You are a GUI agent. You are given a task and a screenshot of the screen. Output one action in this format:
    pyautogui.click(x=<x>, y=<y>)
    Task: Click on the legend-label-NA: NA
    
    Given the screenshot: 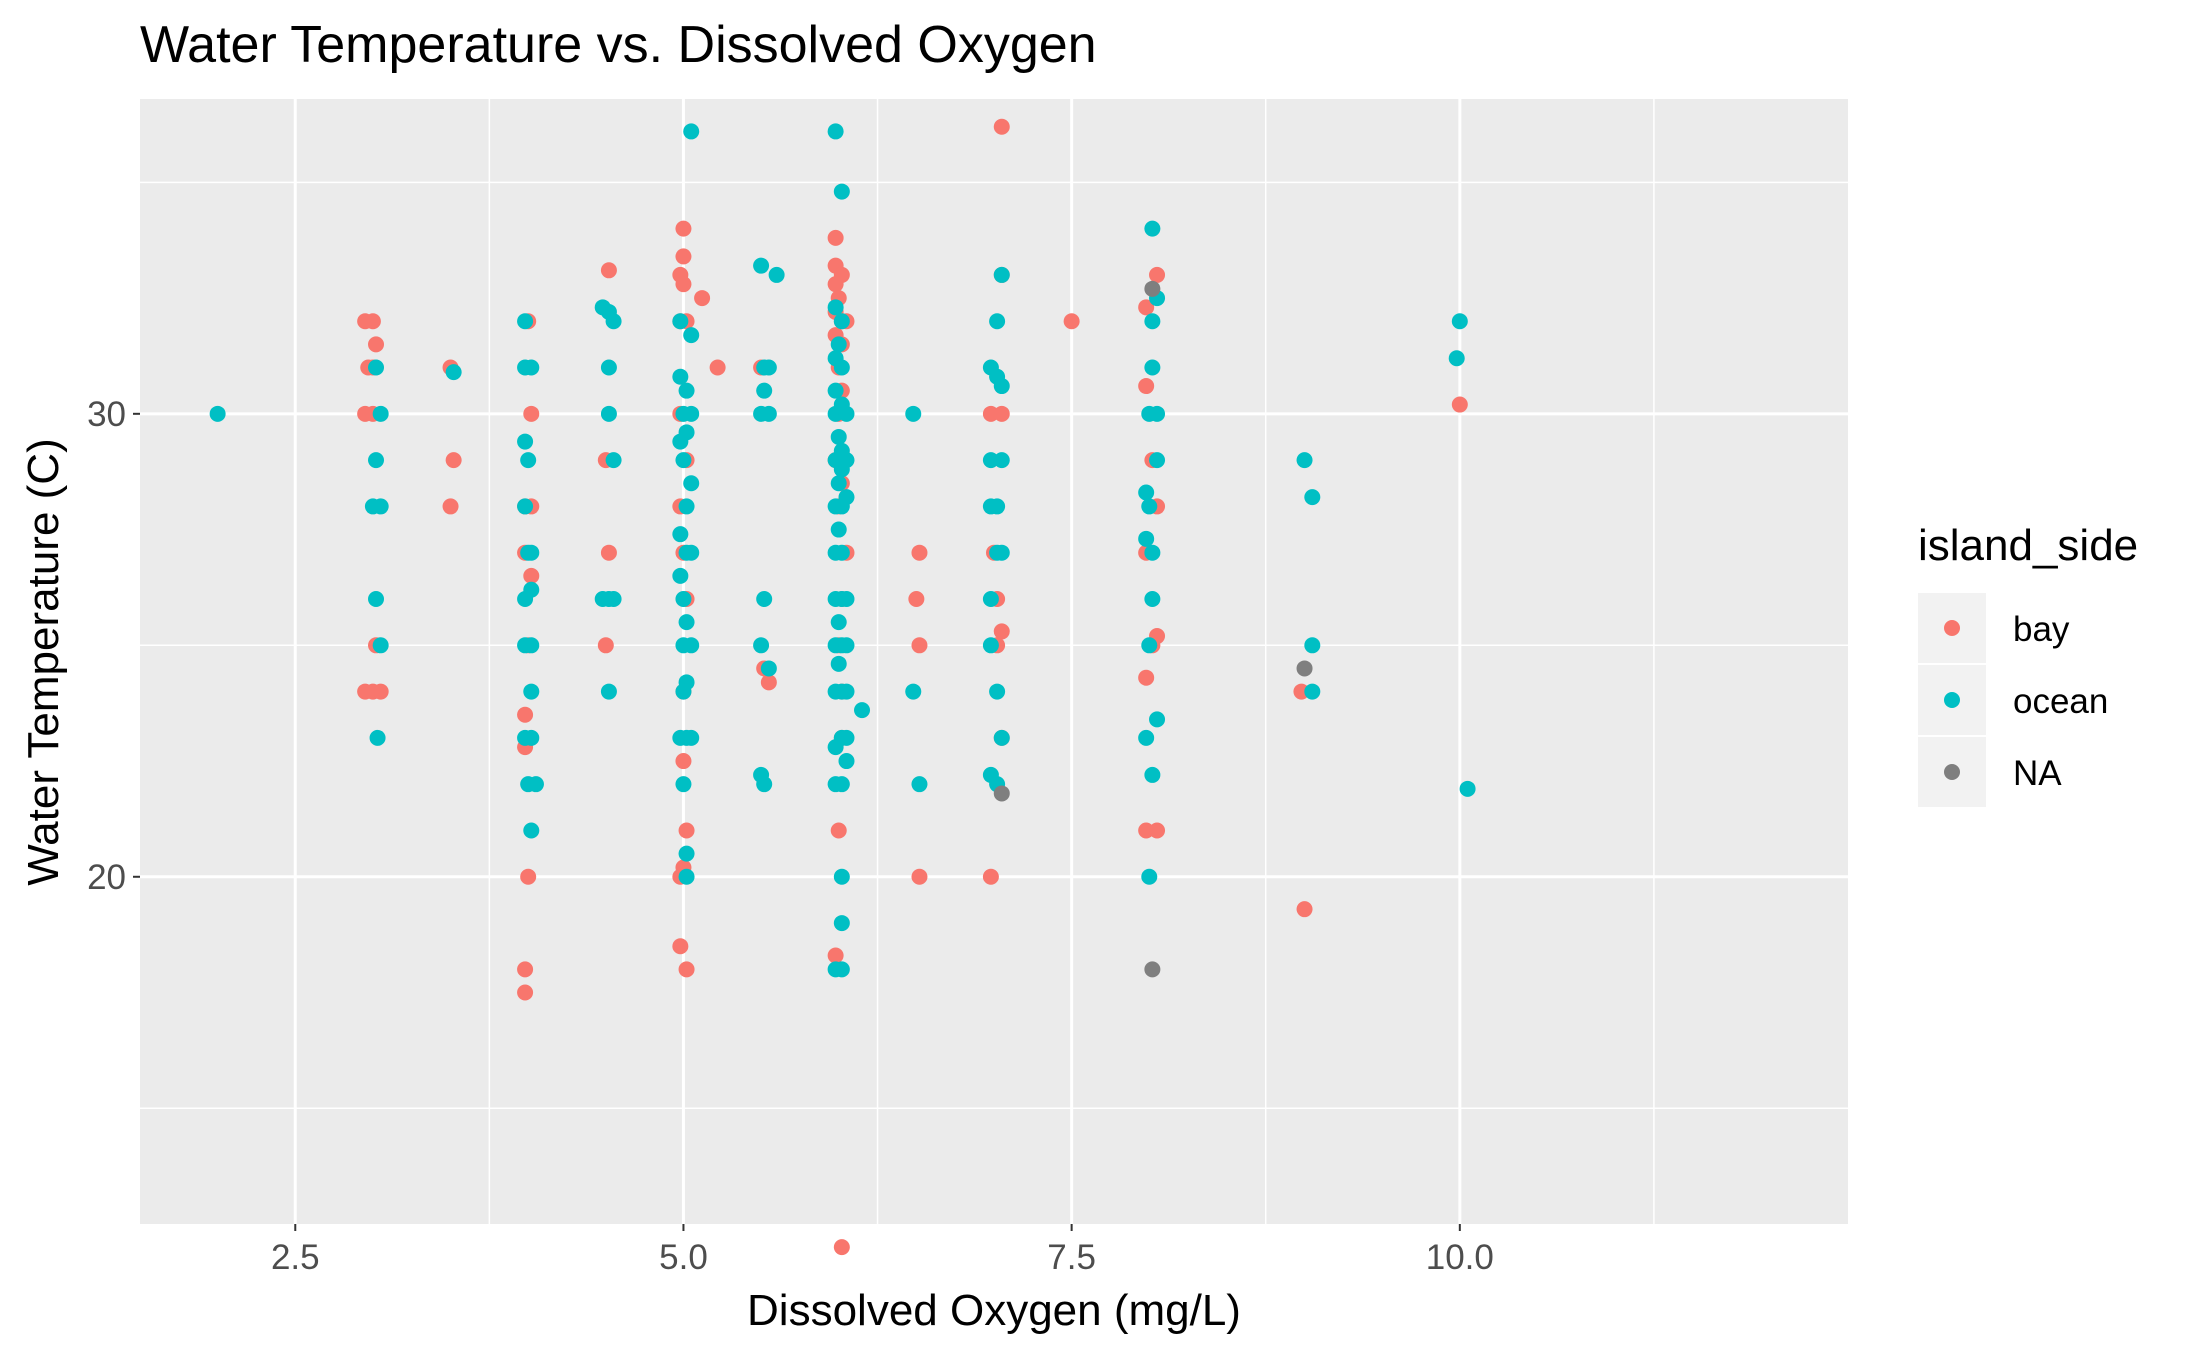 What is the action you would take?
    pyautogui.click(x=2037, y=773)
    